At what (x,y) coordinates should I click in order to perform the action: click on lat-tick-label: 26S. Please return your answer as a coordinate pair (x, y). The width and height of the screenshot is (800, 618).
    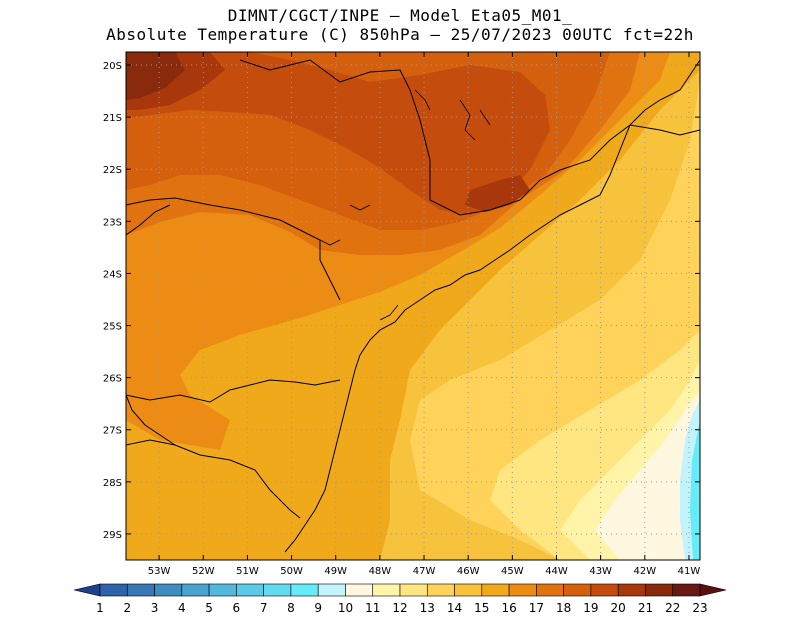
    Looking at the image, I should click on (112, 379).